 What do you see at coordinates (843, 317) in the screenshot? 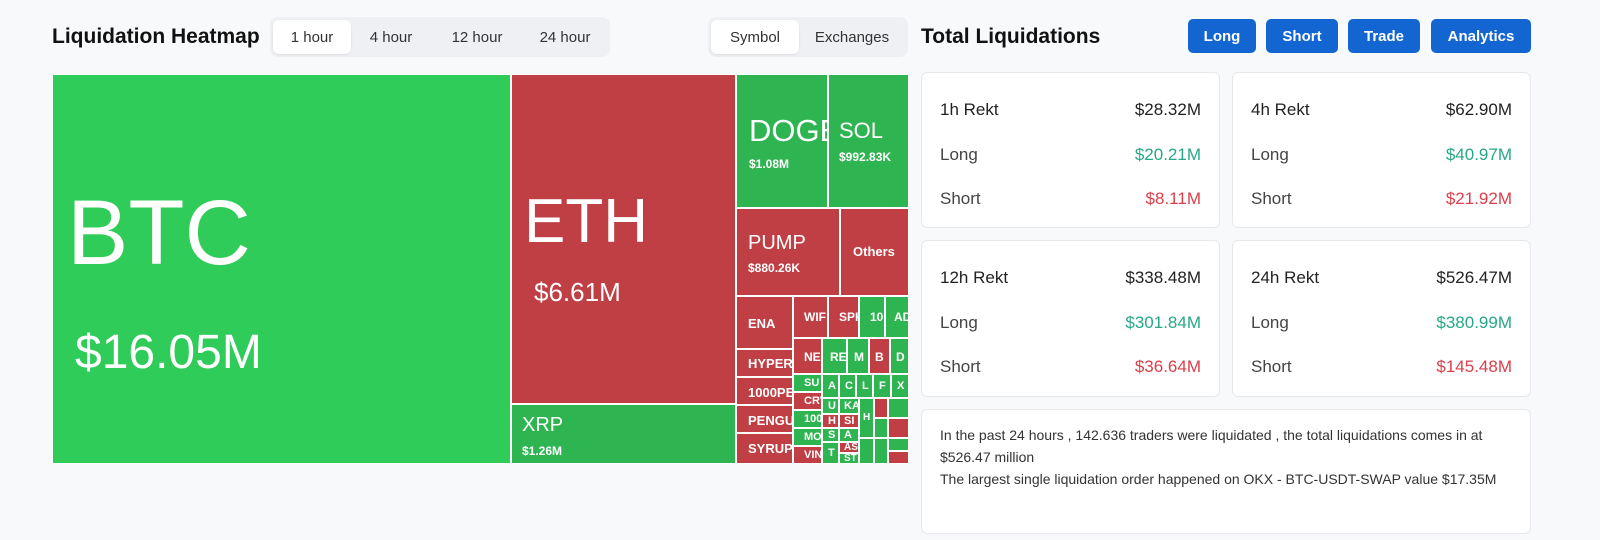
I see `tile-spk: SPK` at bounding box center [843, 317].